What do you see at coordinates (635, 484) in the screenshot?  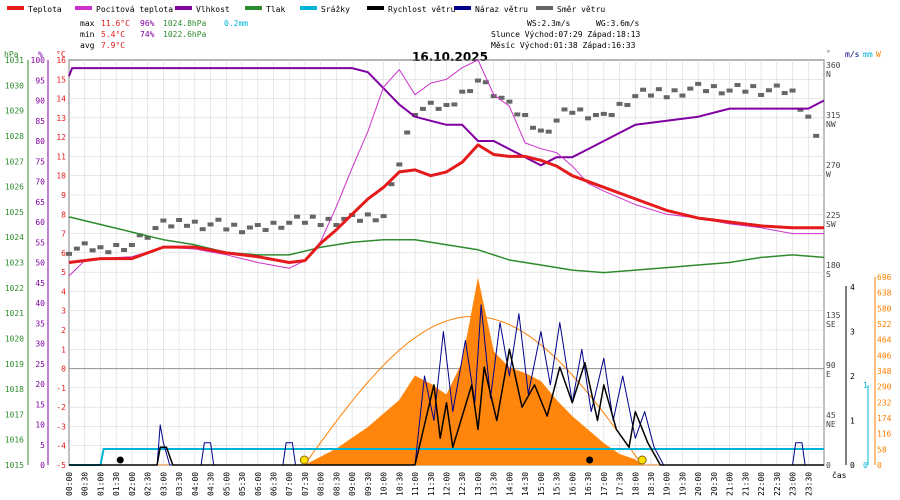 I see `tick-label-time: 18:00` at bounding box center [635, 484].